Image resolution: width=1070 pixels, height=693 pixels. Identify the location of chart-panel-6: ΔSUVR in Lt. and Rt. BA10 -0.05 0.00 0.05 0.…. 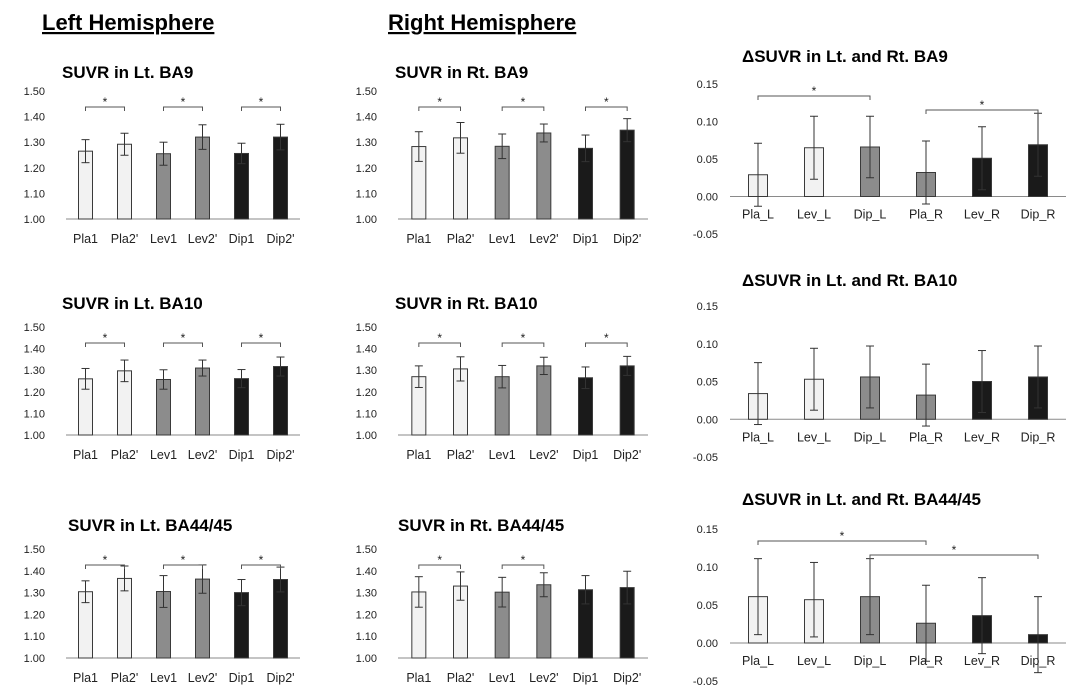
(879, 367).